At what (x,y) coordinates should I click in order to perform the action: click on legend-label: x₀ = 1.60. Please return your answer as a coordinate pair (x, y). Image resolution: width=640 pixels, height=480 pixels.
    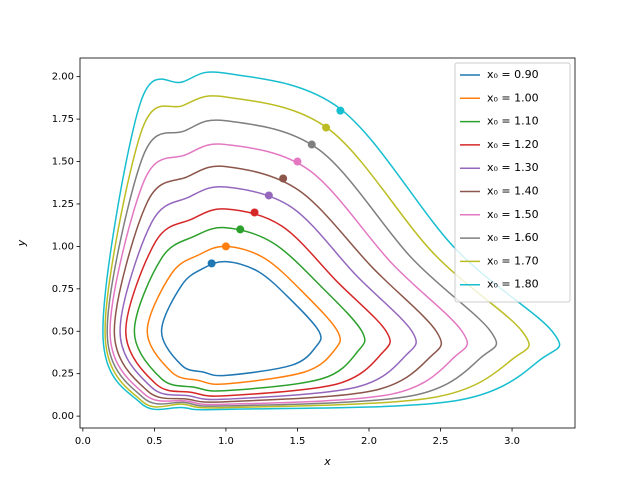
    Looking at the image, I should click on (513, 237).